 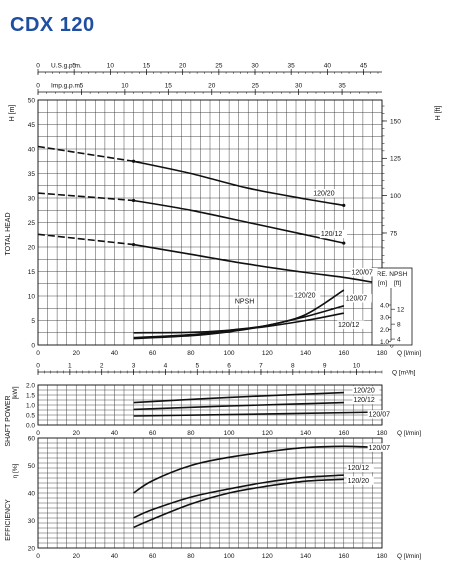 What do you see at coordinates (399, 339) in the screenshot?
I see `npsh-ft-tick-label: 4` at bounding box center [399, 339].